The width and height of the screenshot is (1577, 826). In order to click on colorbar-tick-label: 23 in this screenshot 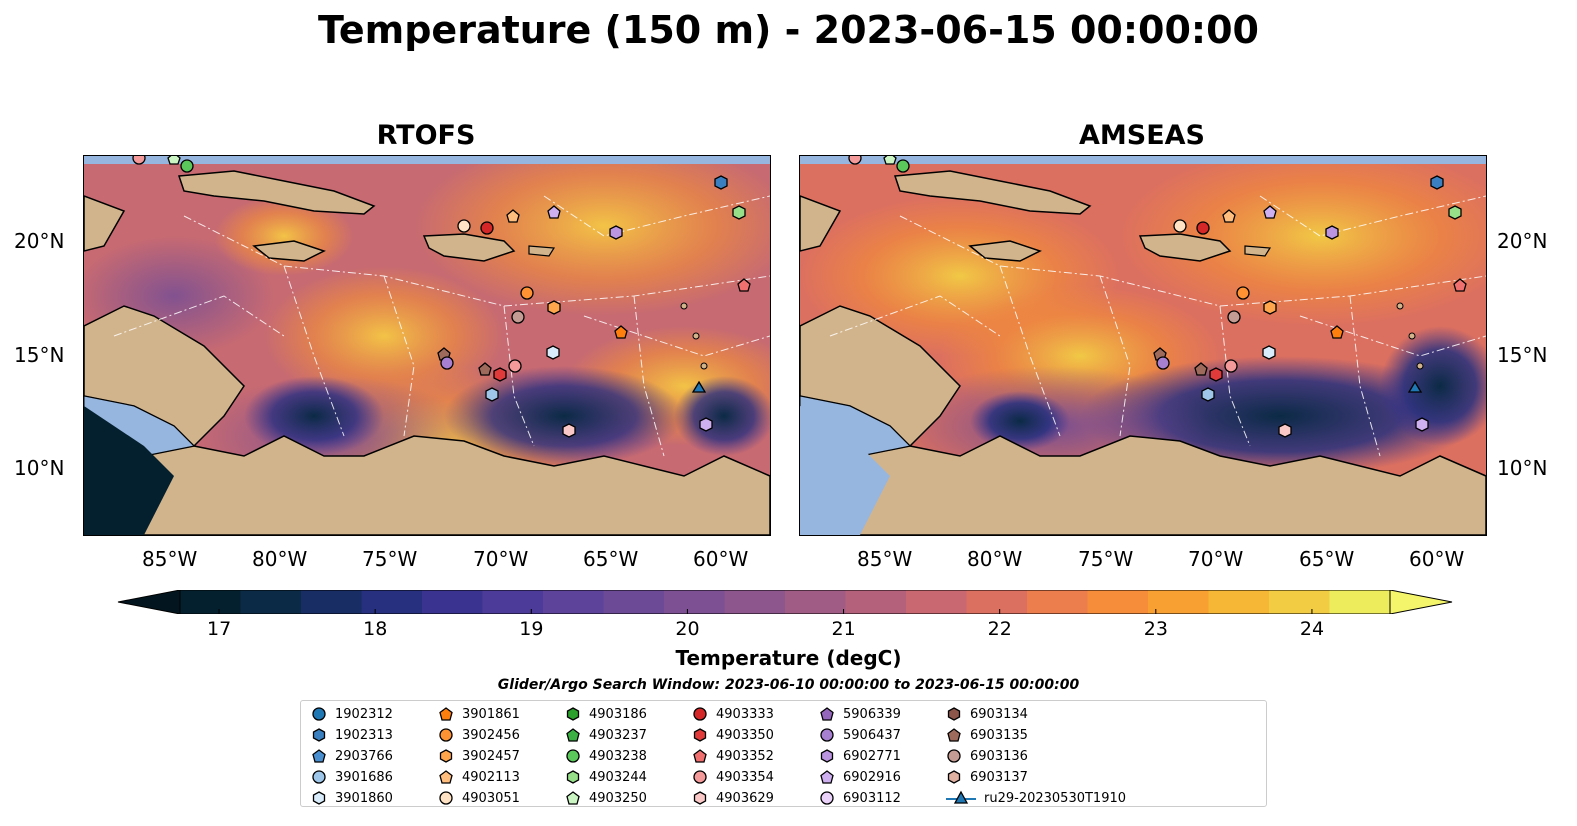, I will do `click(1155, 629)`.